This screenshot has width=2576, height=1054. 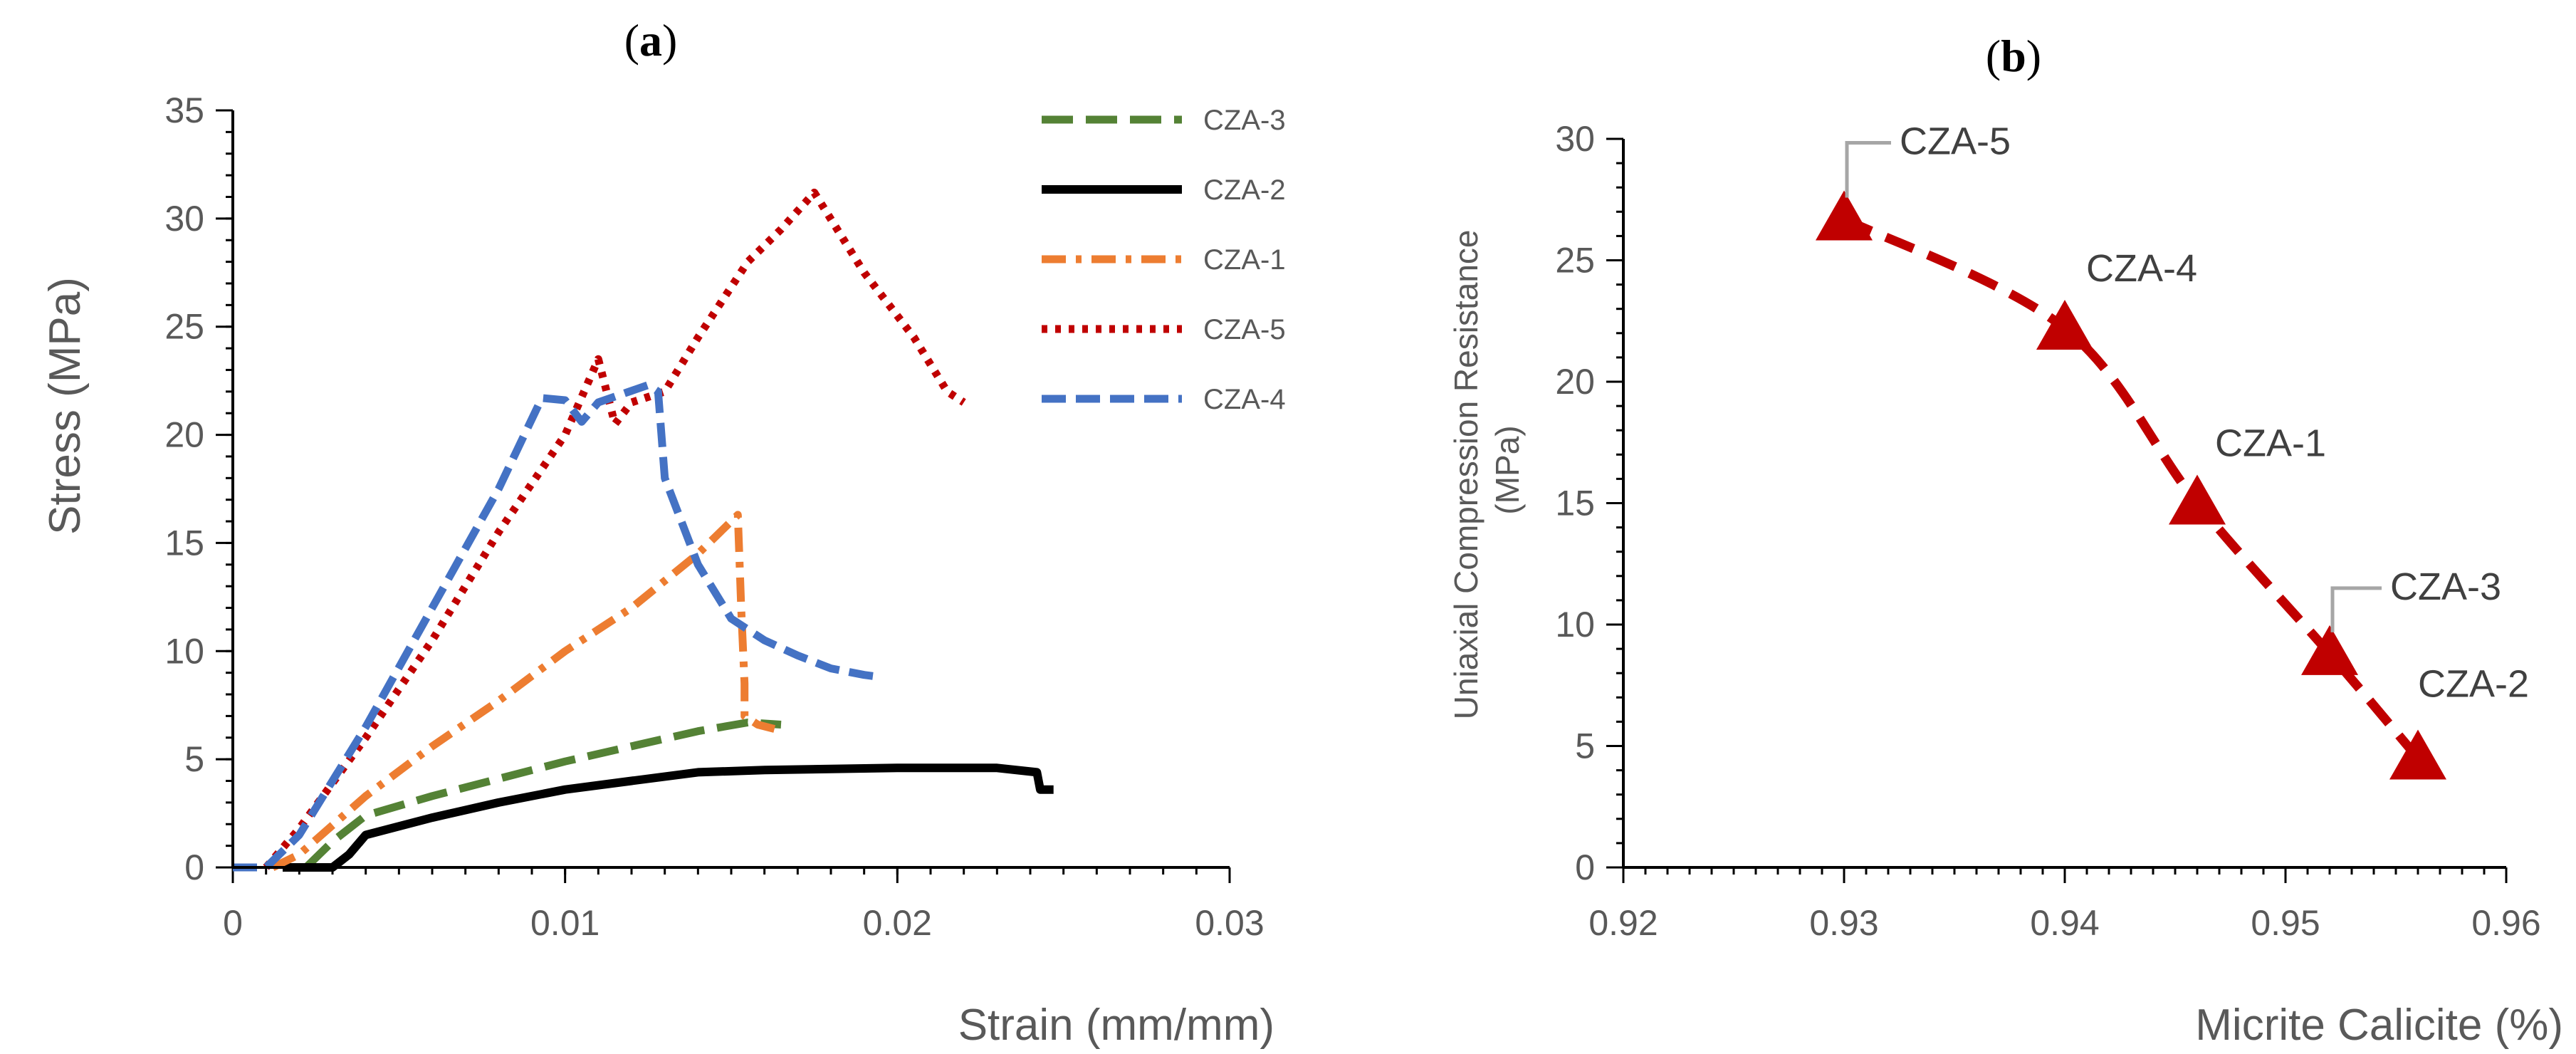 I want to click on x-tick-label: 0.02, so click(x=897, y=923).